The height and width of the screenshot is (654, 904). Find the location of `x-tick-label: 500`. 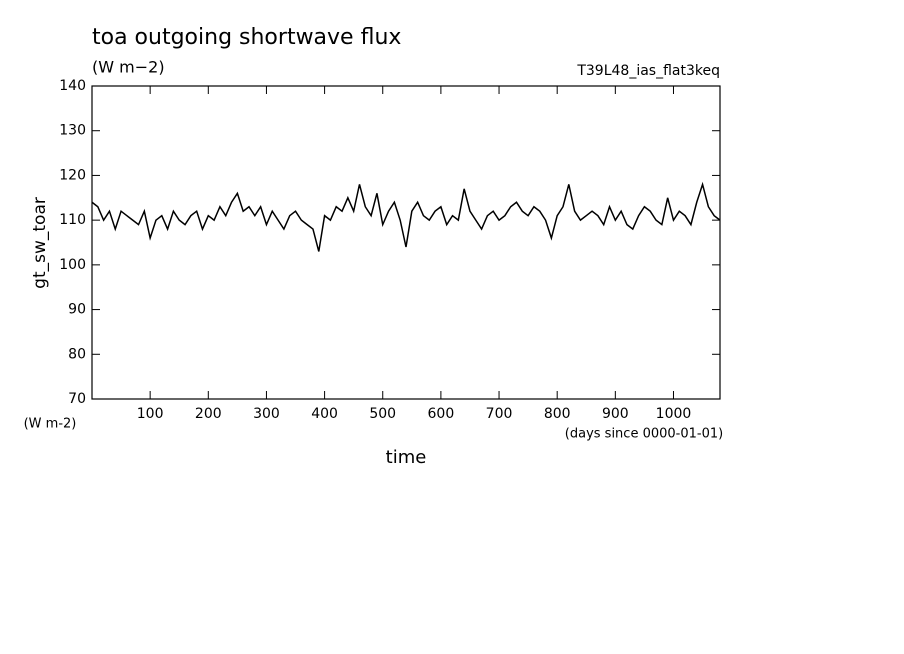

x-tick-label: 500 is located at coordinates (382, 414).